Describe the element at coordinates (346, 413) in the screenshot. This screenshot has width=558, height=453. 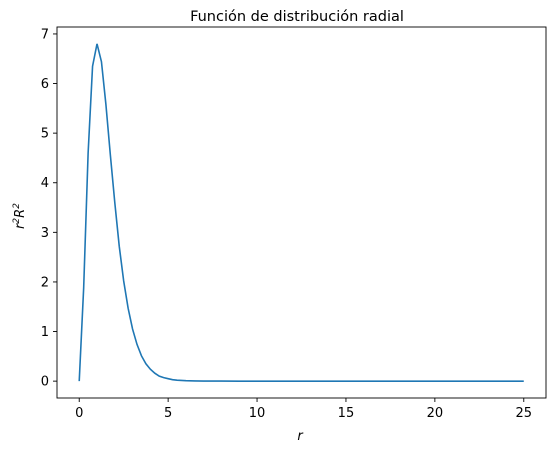
I see `x-tick-label: 15` at that location.